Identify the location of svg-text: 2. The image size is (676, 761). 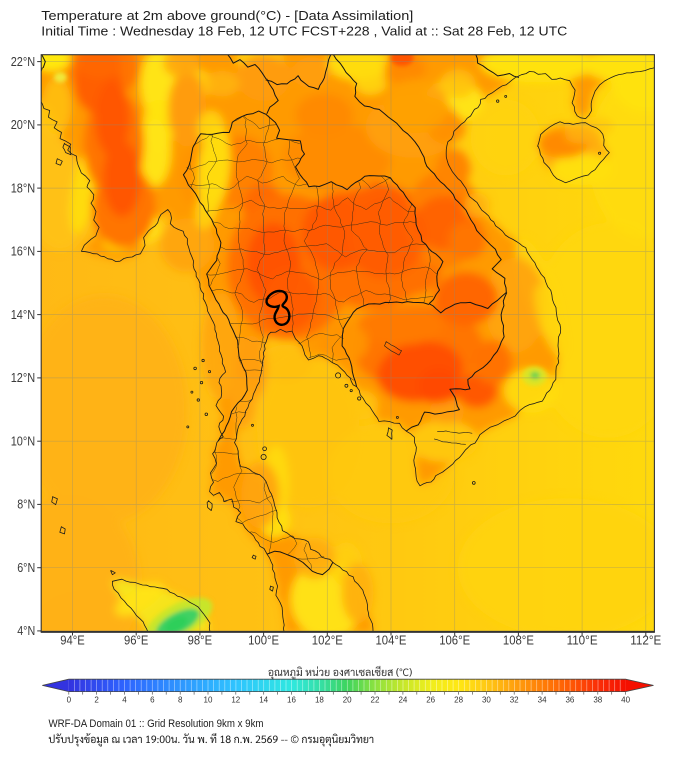
(96, 700).